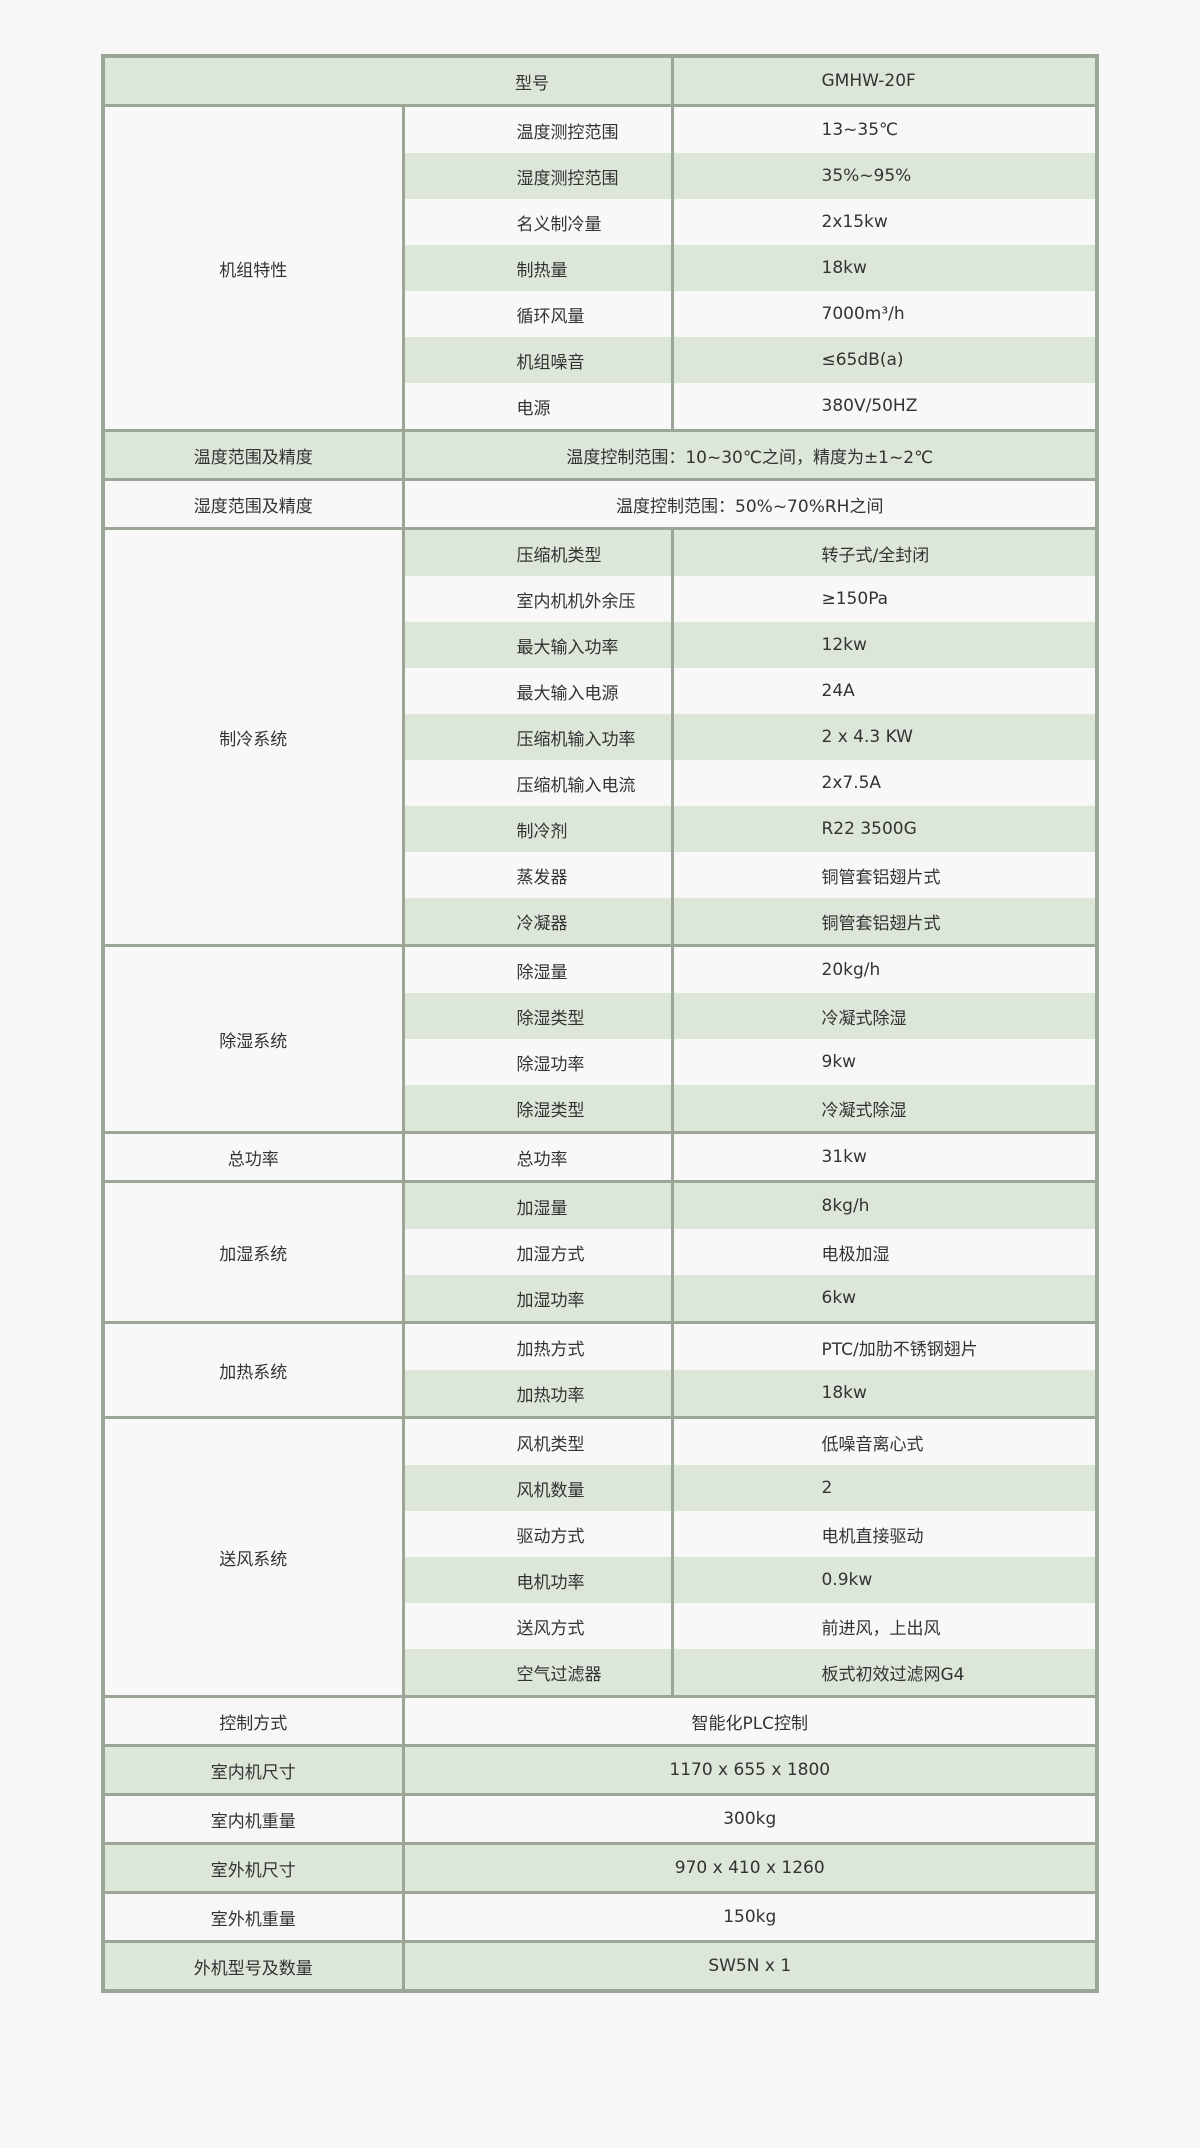  What do you see at coordinates (884, 360) in the screenshot?
I see `spec-value: ≤65dB(a)` at bounding box center [884, 360].